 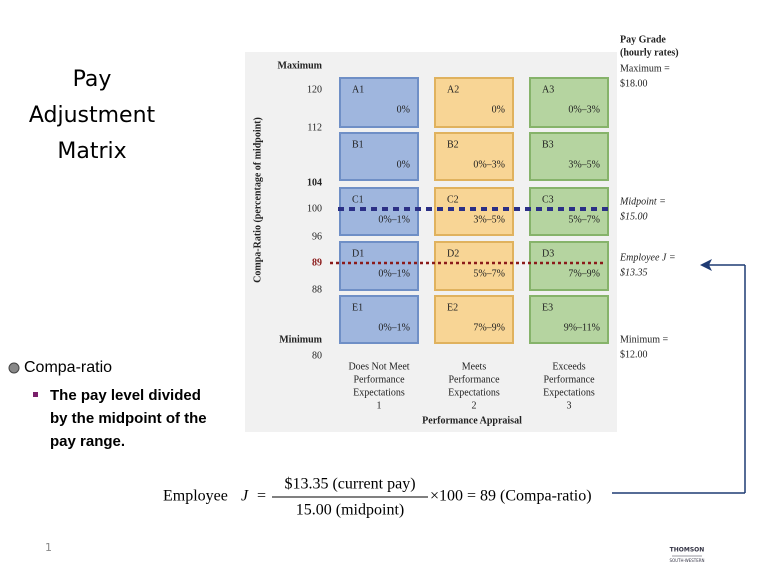 I want to click on pay-grade-heading: Pay Grade, so click(x=643, y=39).